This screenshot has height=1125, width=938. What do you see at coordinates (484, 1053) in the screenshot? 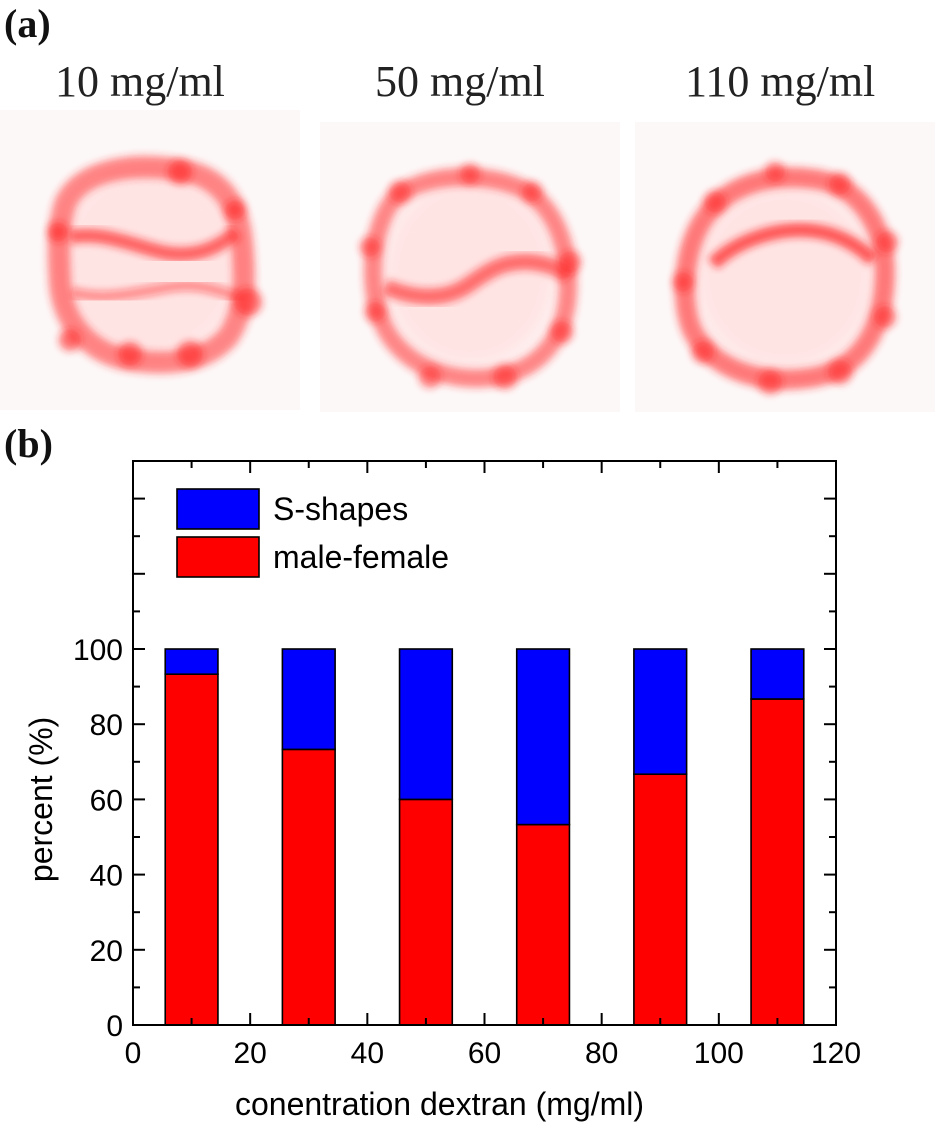
I see `x-tick-label-60: 60` at bounding box center [484, 1053].